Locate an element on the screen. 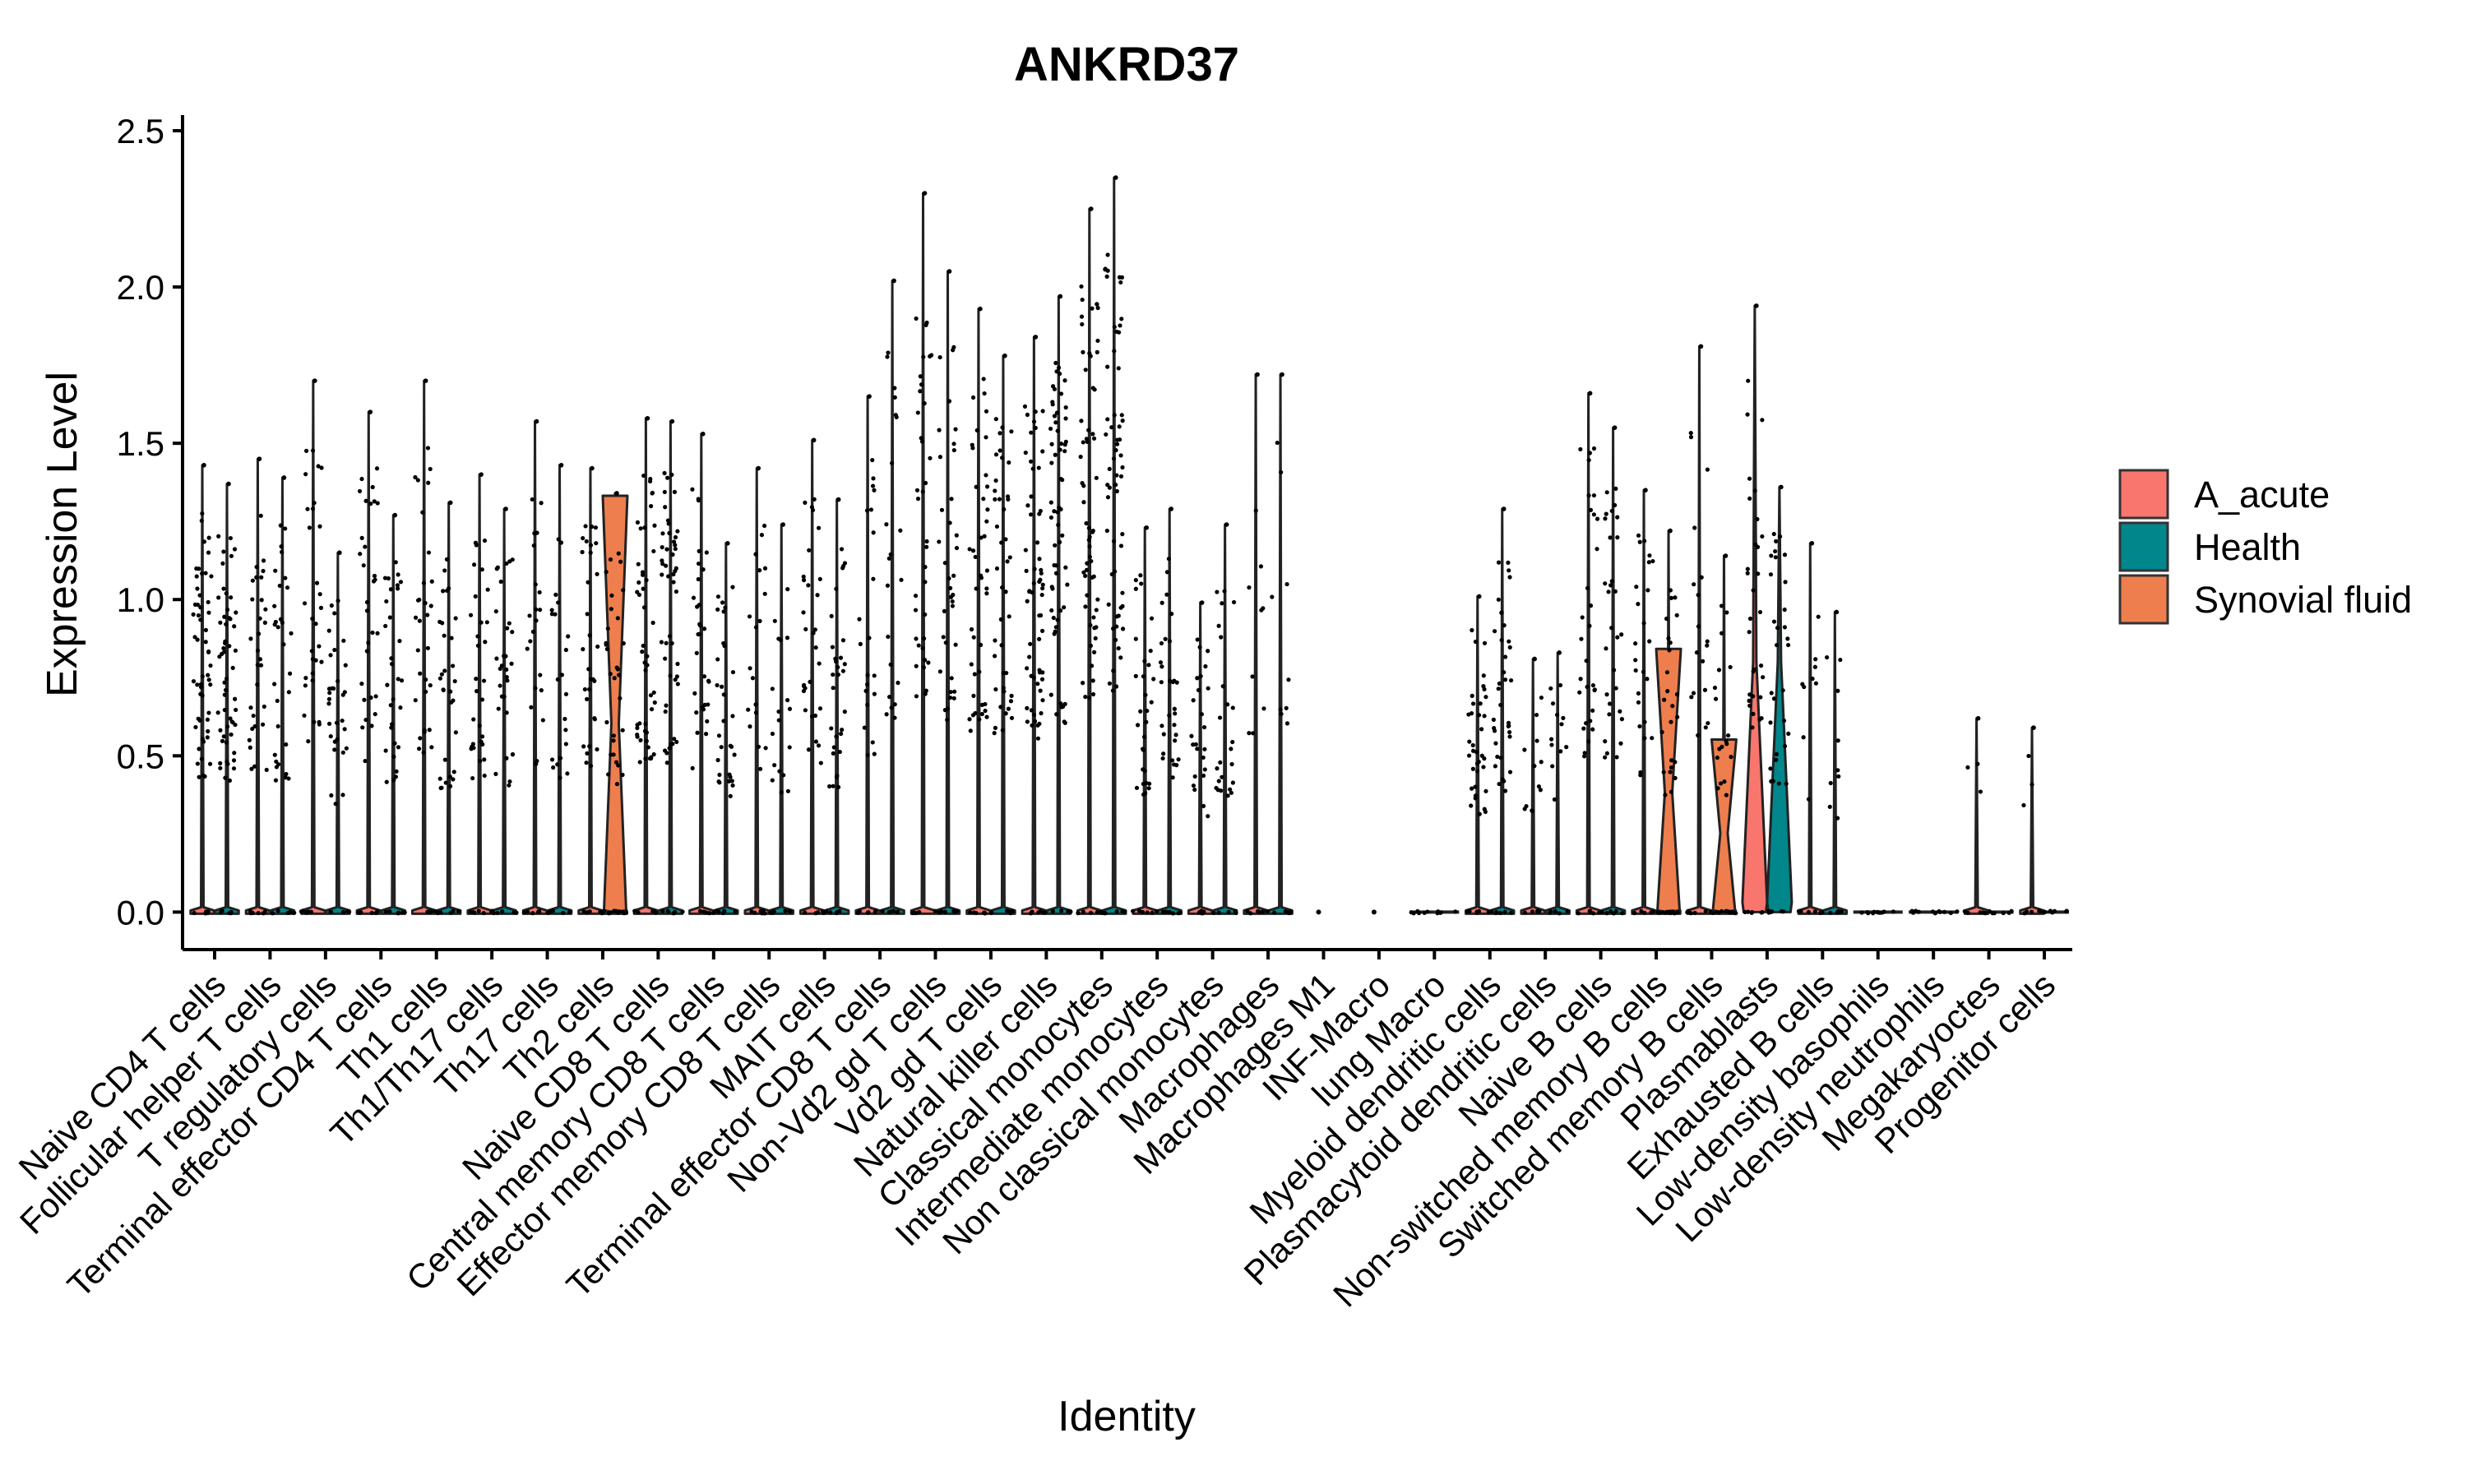 This screenshot has height=1484, width=2467. y-tick-label: 1.5 is located at coordinates (140, 444).